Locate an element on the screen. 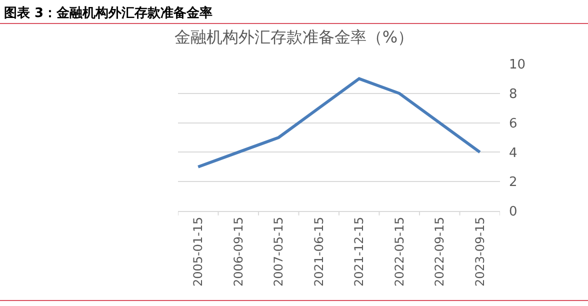  y-tick-label: 10 is located at coordinates (517, 65).